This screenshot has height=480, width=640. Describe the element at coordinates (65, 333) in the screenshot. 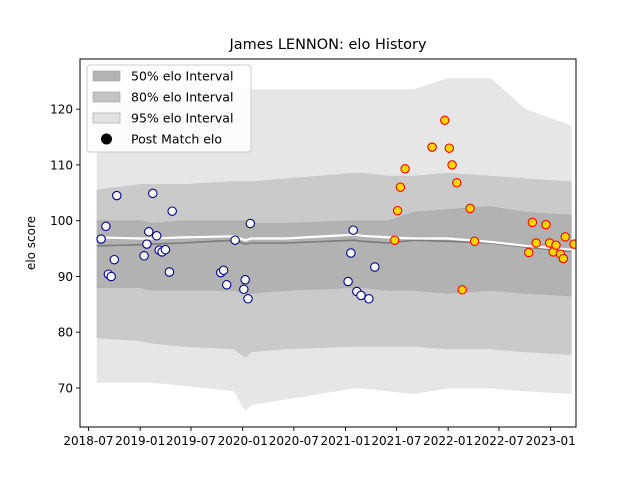

I see `y-tick-label: 80` at that location.